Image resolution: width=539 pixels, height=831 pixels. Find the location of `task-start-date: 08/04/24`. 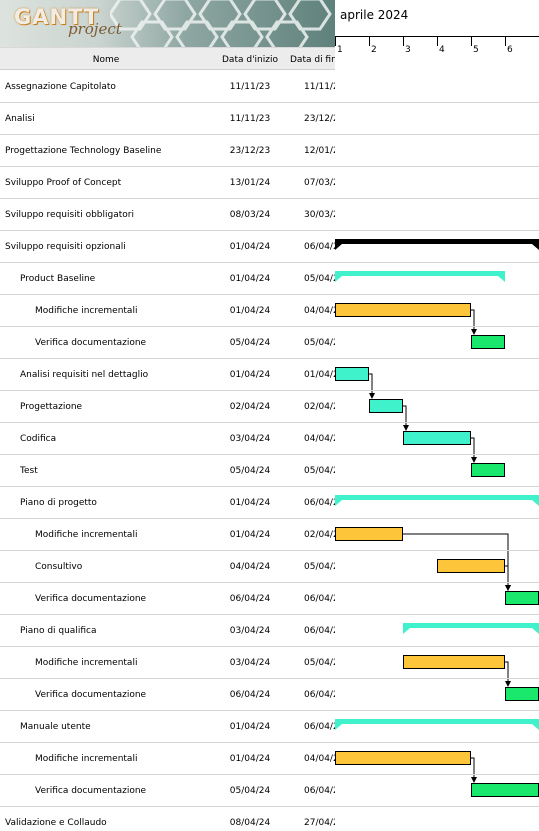

task-start-date: 08/04/24 is located at coordinates (250, 823).